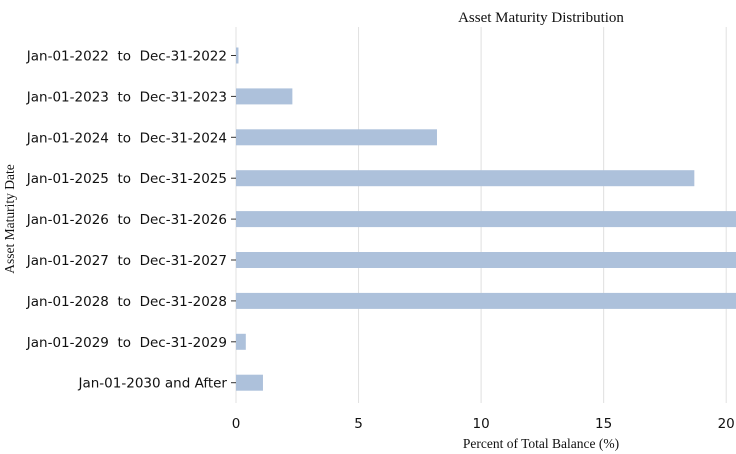 The width and height of the screenshot is (736, 454). I want to click on y-tick-label: Jan-01-2025 to Dec-31-2025, so click(126, 179).